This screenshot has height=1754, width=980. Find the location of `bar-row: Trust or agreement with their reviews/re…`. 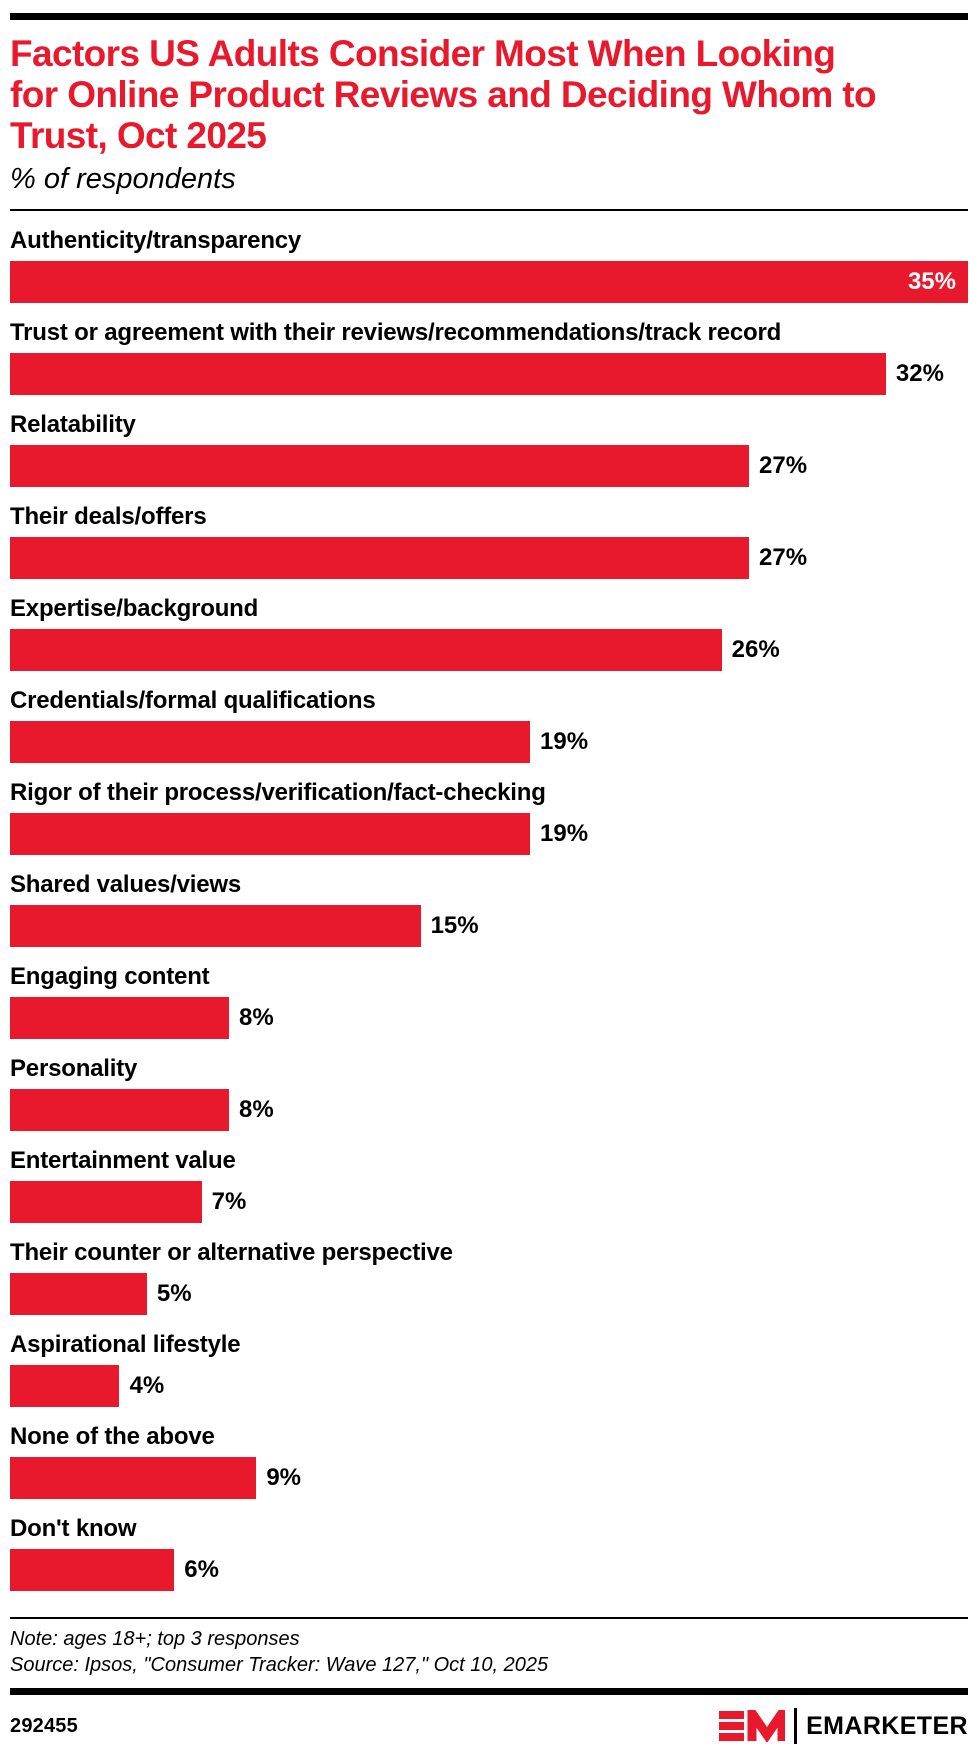

bar-row: Trust or agreement with their reviews/re… is located at coordinates (489, 357).